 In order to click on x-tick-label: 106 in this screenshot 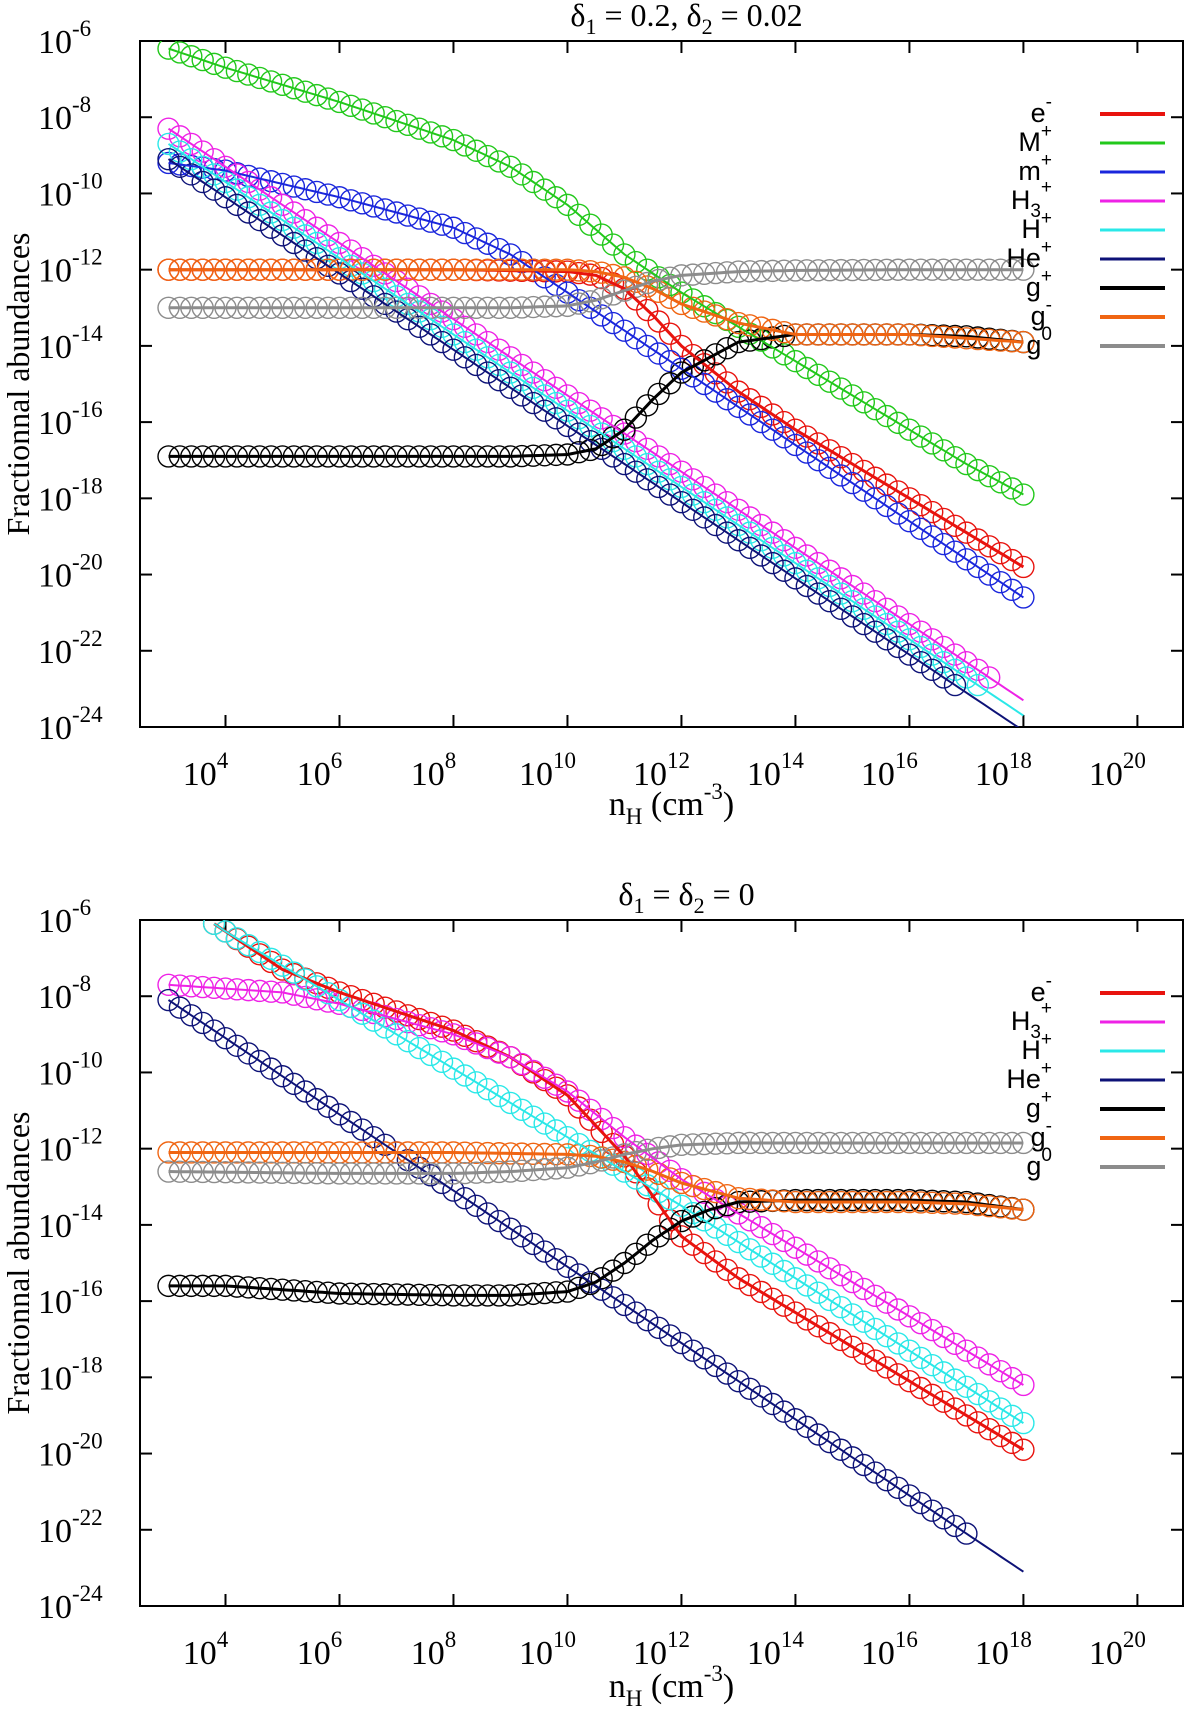, I will do `click(320, 770)`.